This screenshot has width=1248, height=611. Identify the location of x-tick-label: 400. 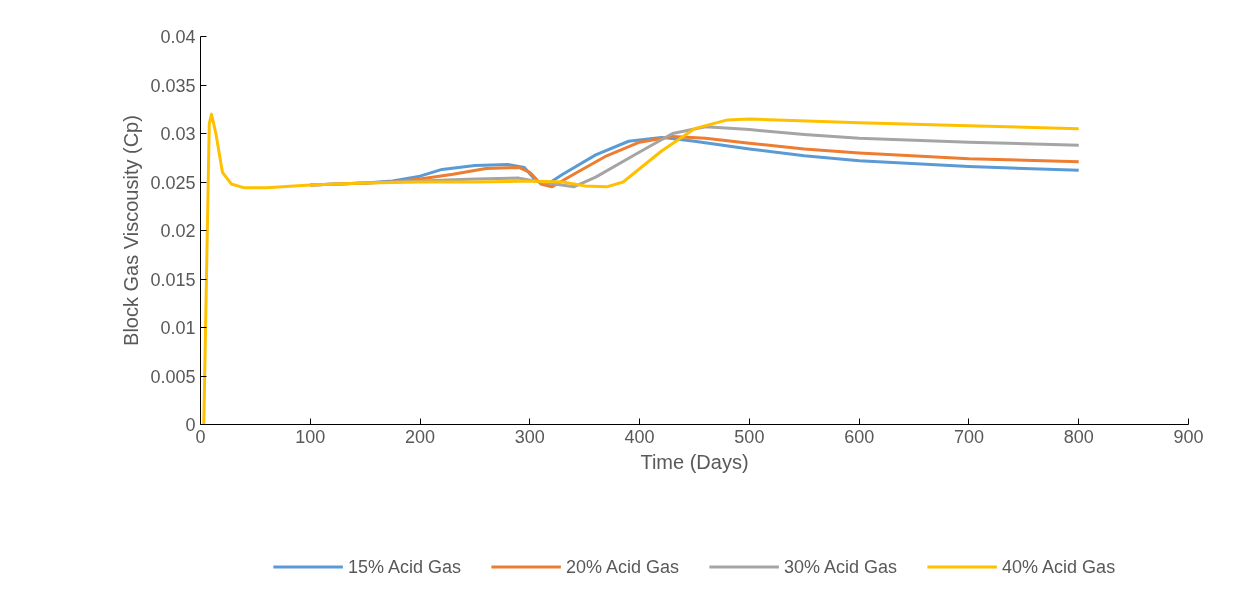
(639, 436).